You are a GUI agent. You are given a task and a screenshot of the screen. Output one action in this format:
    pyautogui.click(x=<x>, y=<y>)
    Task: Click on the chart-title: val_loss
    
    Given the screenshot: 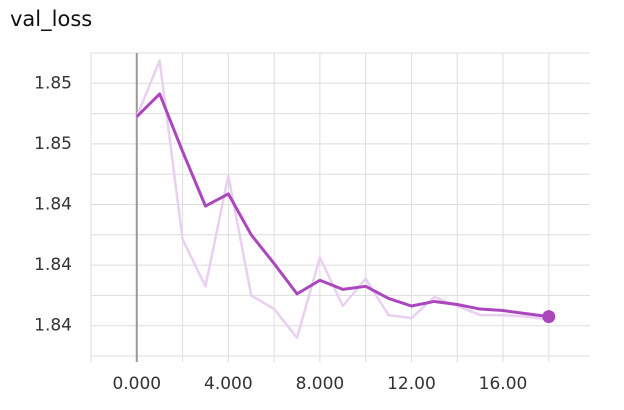 What is the action you would take?
    pyautogui.click(x=51, y=19)
    